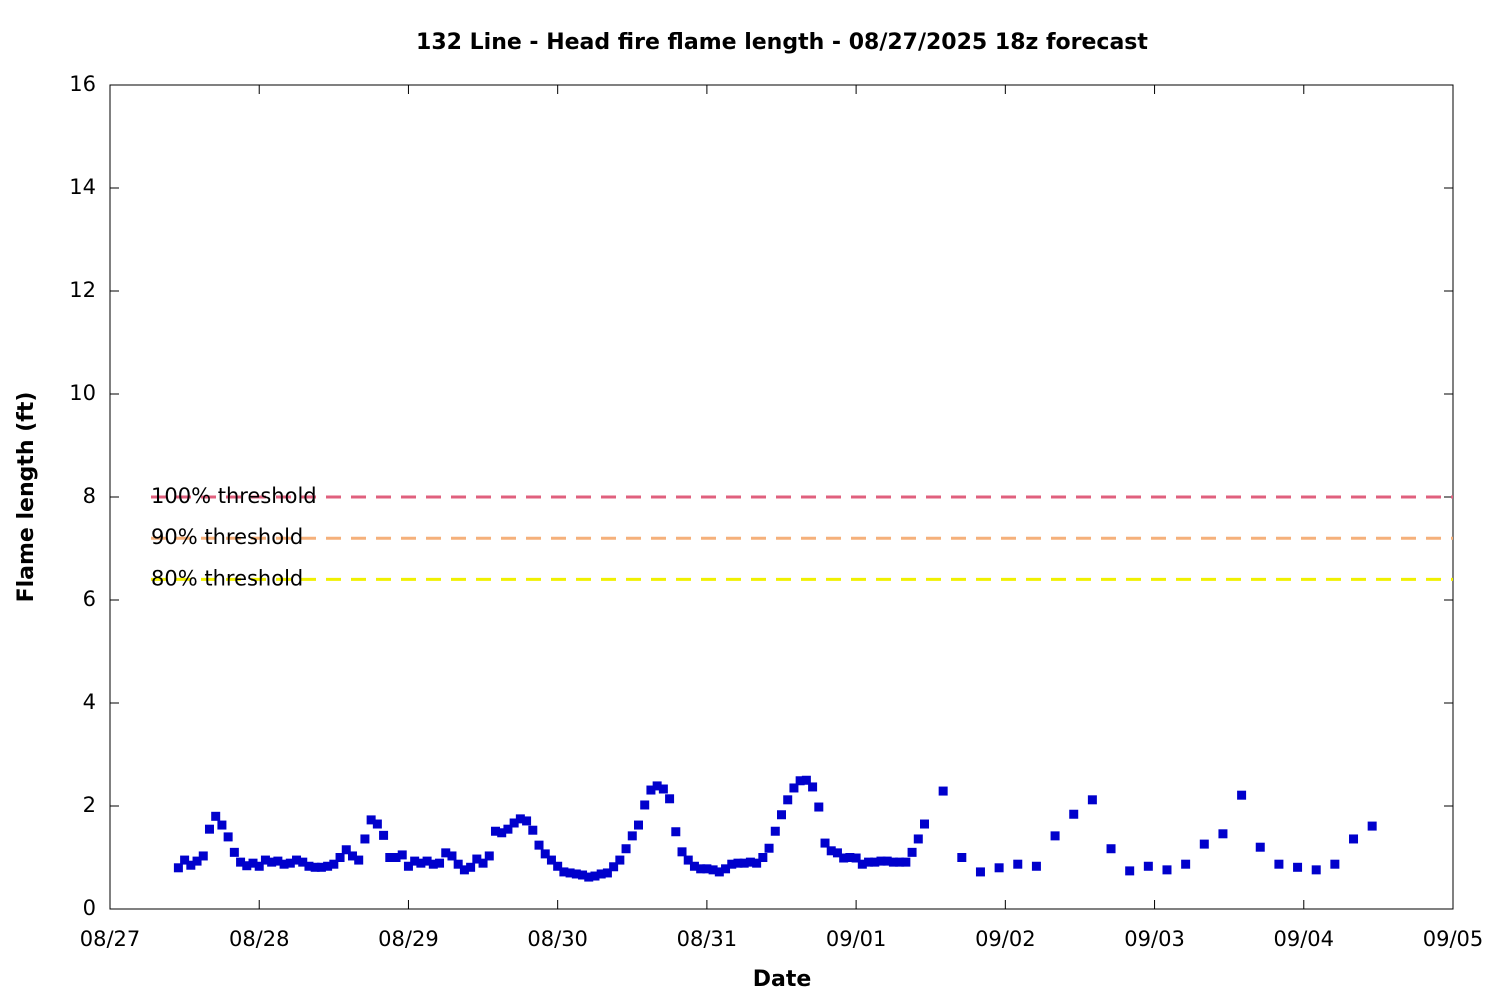  I want to click on threshold-label: 80% threshold, so click(227, 578).